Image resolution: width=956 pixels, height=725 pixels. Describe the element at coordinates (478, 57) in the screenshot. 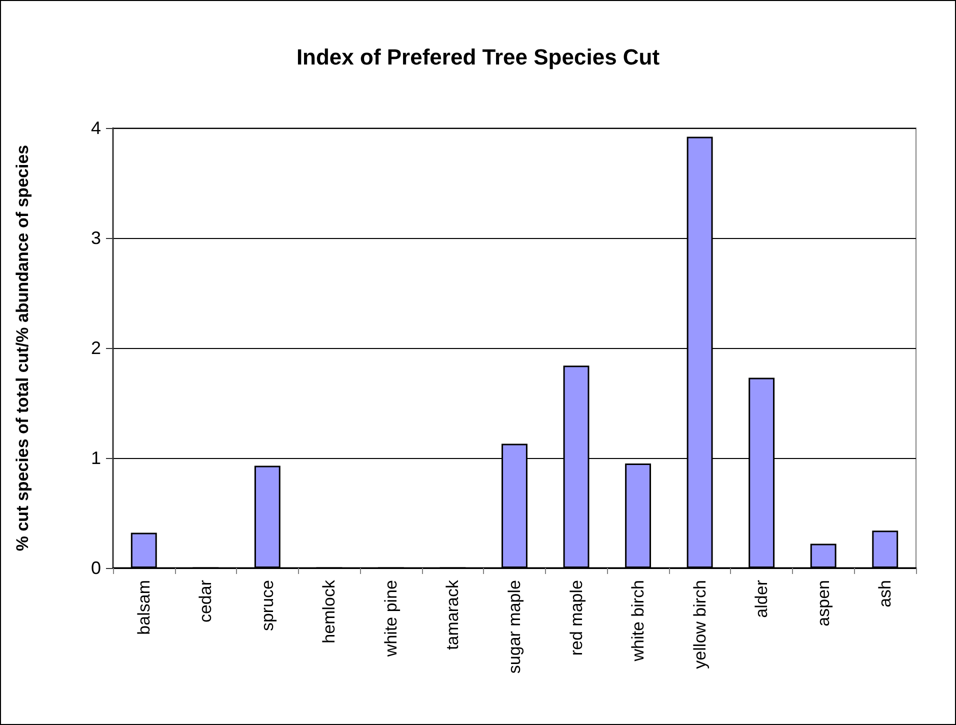

I see `chart-title: Index of Prefered Tree Species Cut` at that location.